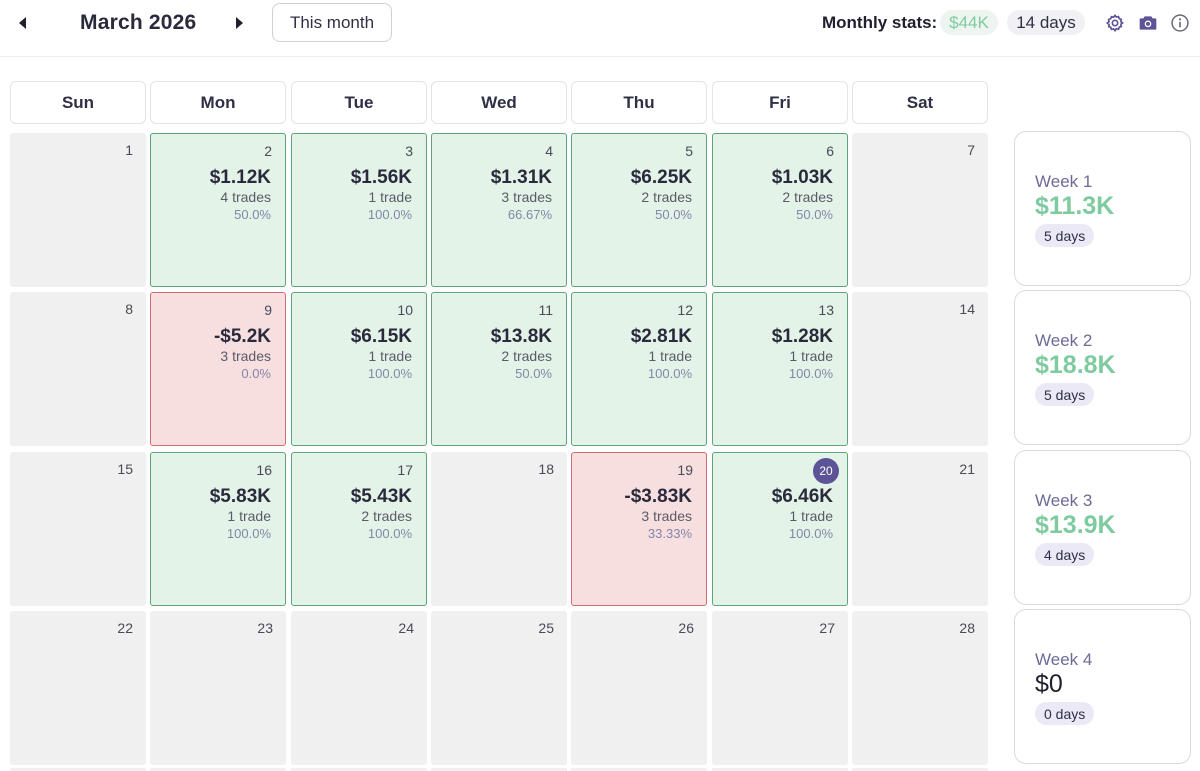  I want to click on week-summary-card: Week 1 $11.3K 5 days, so click(1102, 208).